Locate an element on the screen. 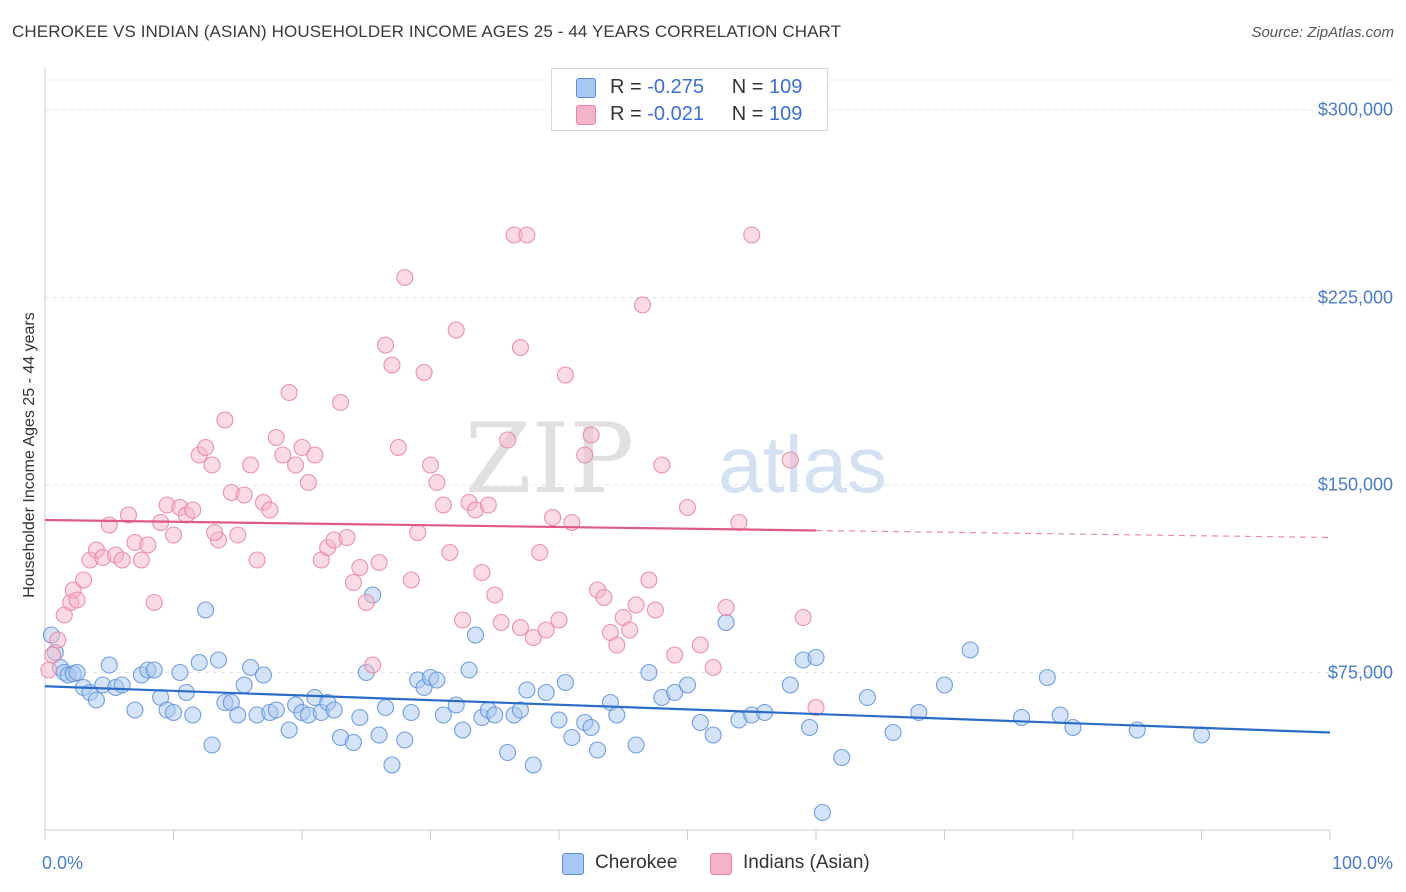 This screenshot has width=1406, height=892. cherokee-swatch is located at coordinates (586, 88).